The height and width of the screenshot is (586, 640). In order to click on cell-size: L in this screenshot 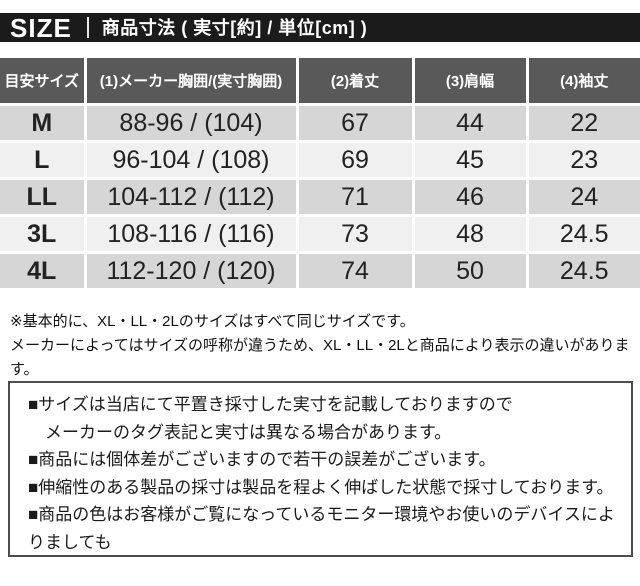, I will do `click(43, 160)`.